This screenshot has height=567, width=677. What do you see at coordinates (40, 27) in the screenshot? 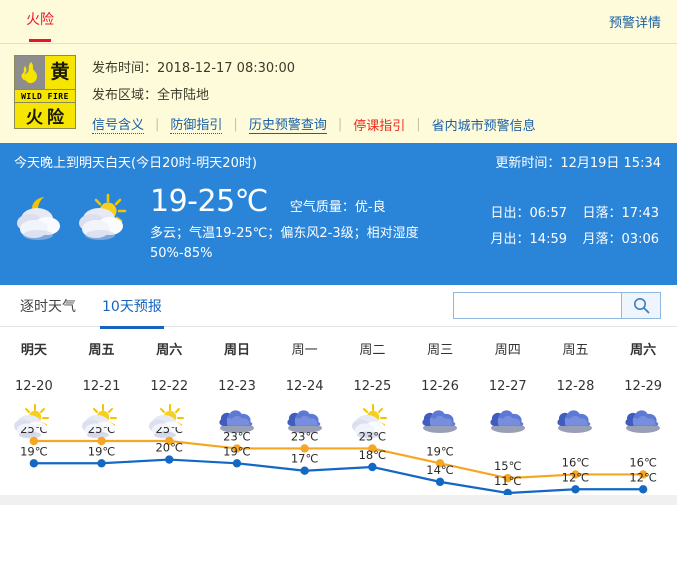
I see `tab-fire-risk: 火险` at bounding box center [40, 27].